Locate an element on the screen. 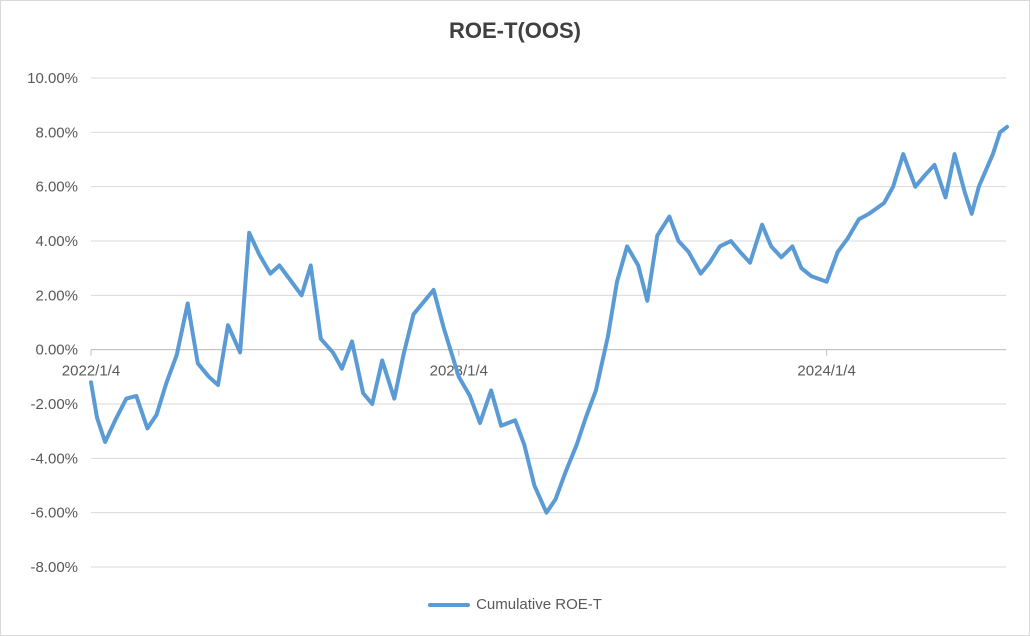 This screenshot has width=1030, height=636. legend: Cumulative ROE-T is located at coordinates (515, 604).